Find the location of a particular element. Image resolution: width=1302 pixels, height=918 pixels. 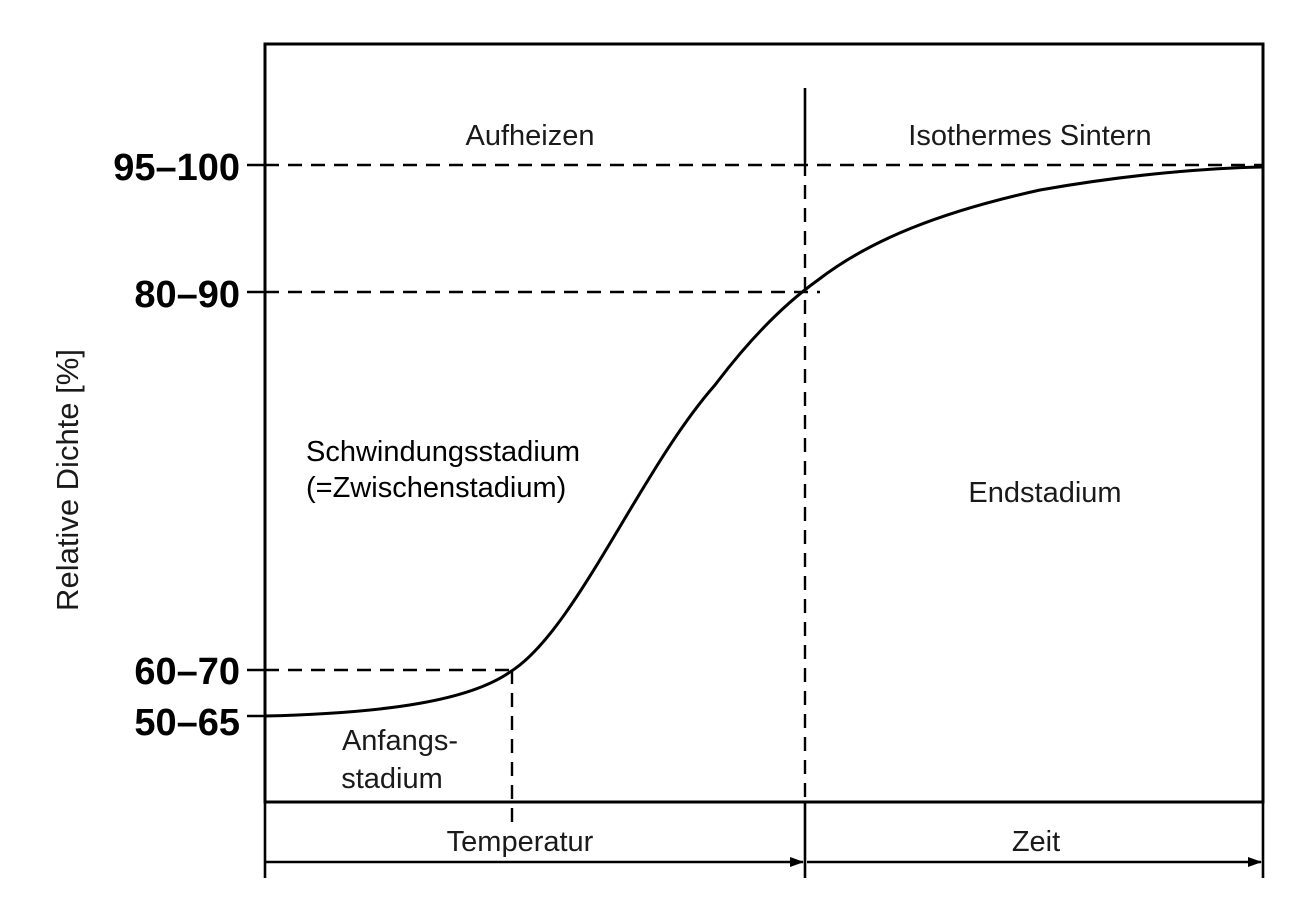

y-axis-label: Relative Dichte [%] is located at coordinates (67, 480).